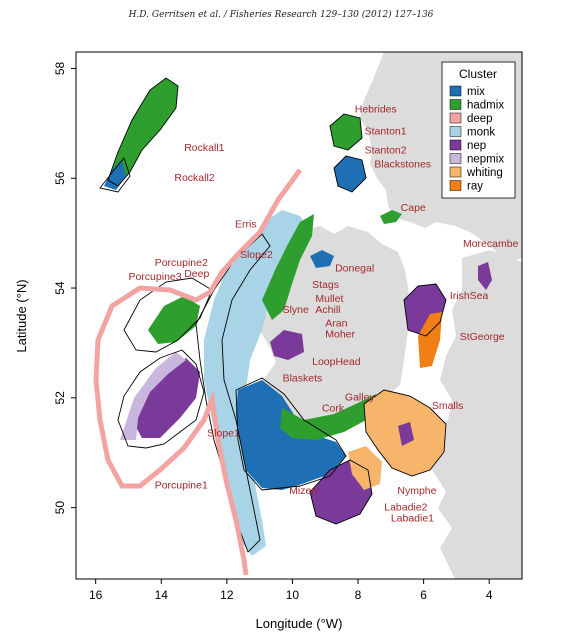 Image resolution: width=562 pixels, height=635 pixels. Describe the element at coordinates (328, 417) in the screenshot. I see `cluster-hadmix-celtic` at that location.